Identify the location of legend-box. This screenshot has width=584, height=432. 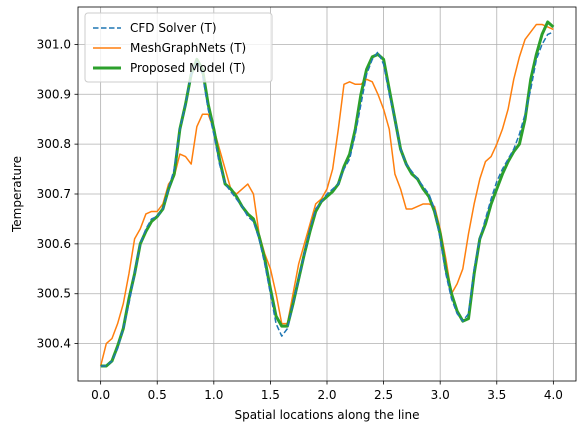
(178, 47).